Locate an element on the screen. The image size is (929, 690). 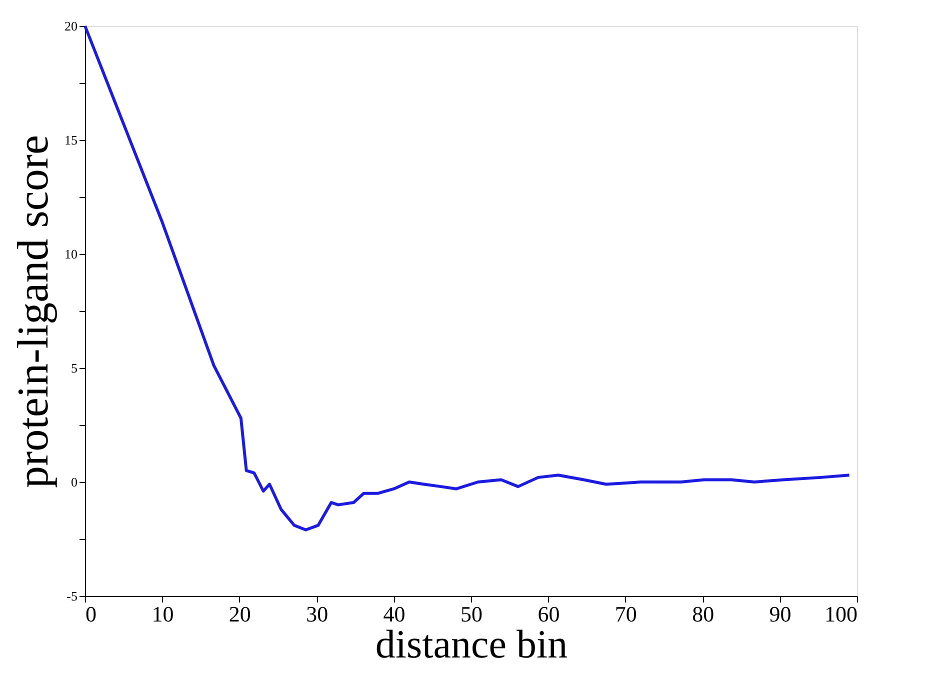
y-axis-title: protein-ligand score is located at coordinates (33, 311).